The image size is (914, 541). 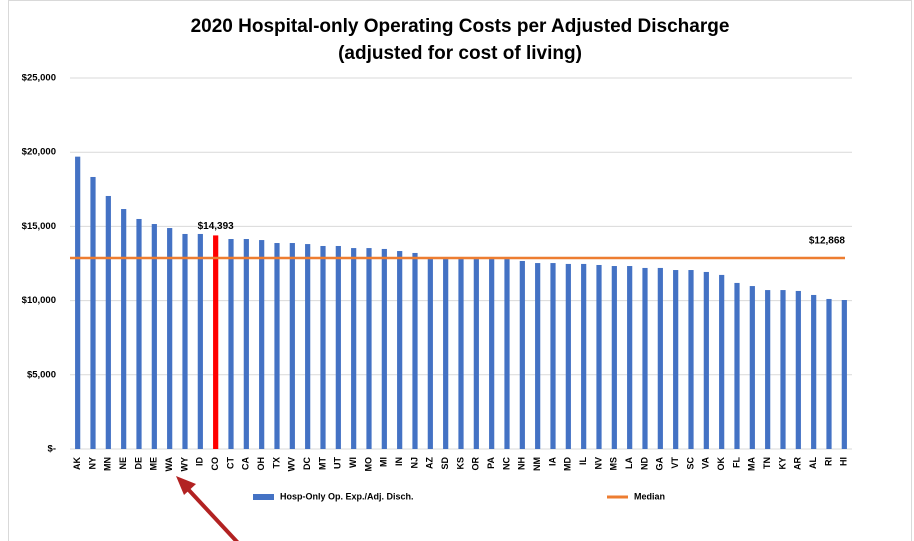 I want to click on x-tick-label: ID, so click(x=200, y=461).